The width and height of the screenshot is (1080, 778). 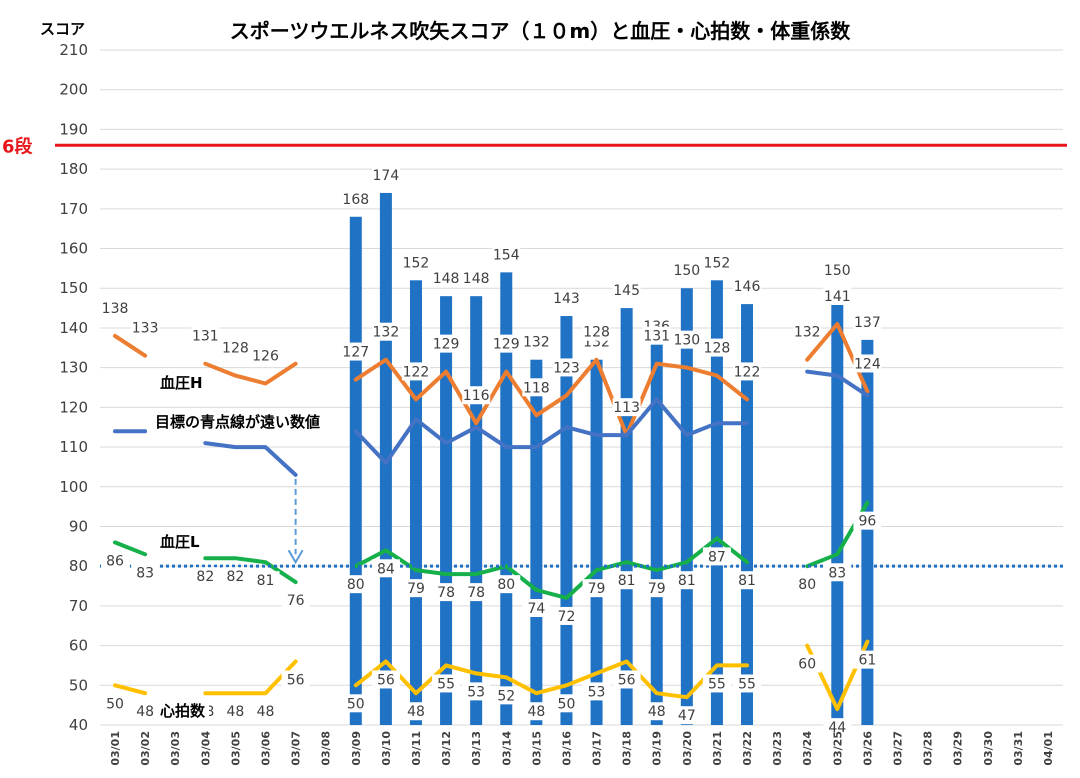 I want to click on series-1-value-label: 130, so click(x=686, y=341).